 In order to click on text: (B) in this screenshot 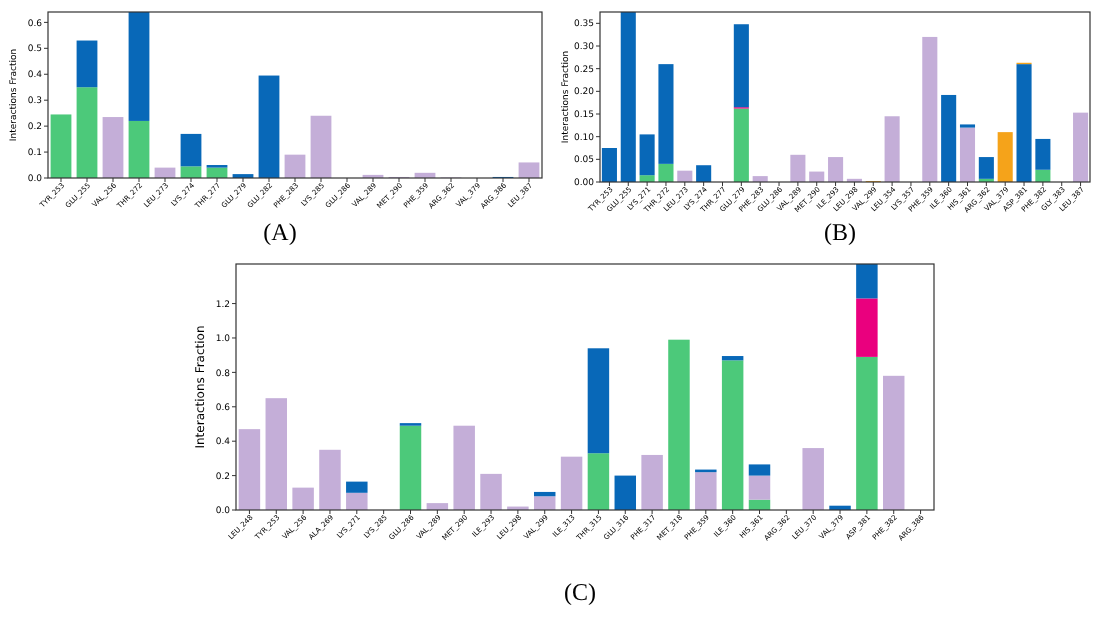, I will do `click(840, 232)`.